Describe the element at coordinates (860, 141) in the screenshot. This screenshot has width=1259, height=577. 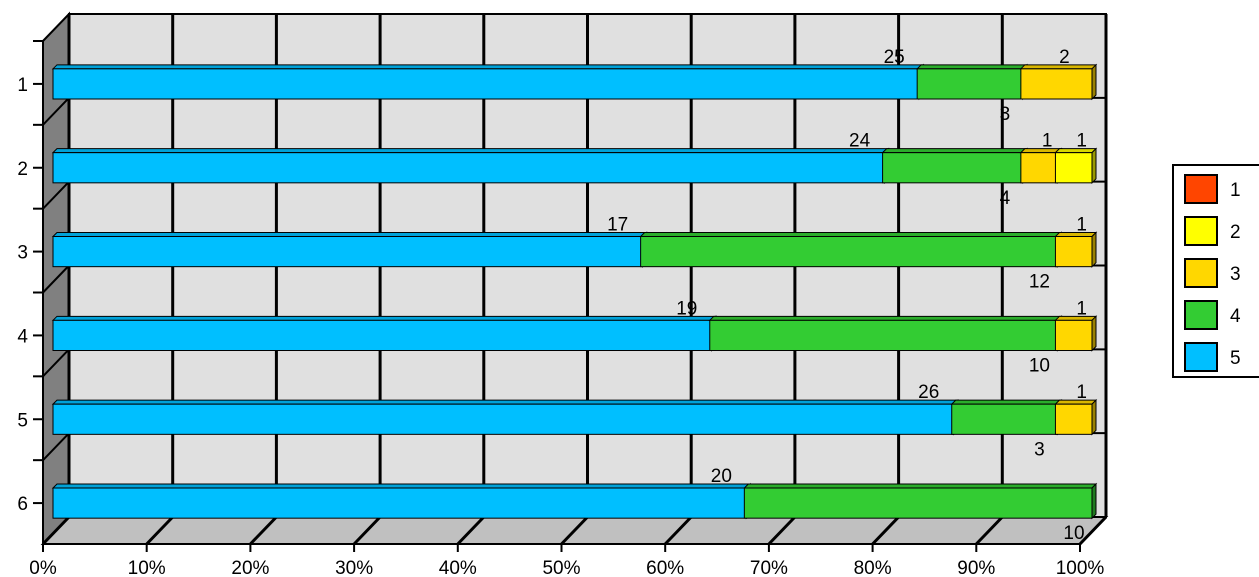
I see `data-label: 24` at that location.